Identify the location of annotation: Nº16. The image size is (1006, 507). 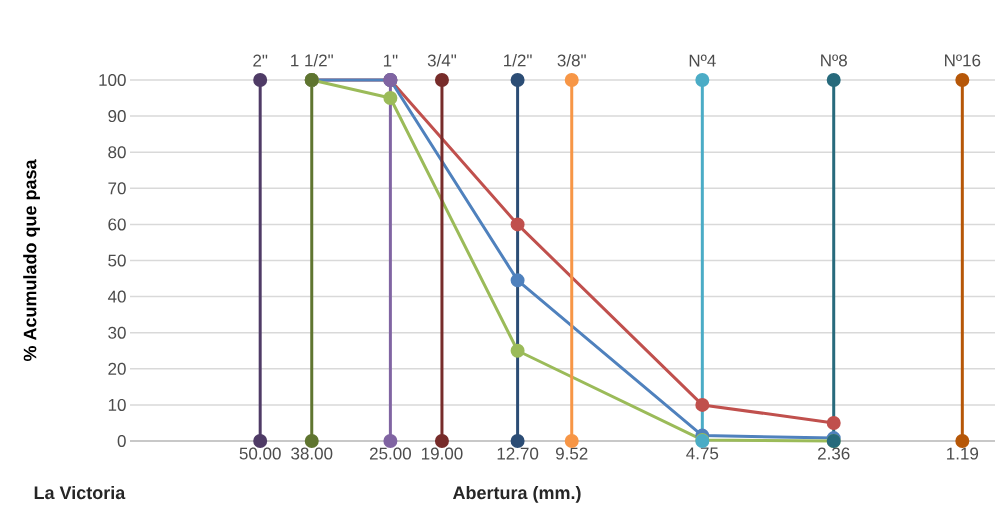
(963, 60).